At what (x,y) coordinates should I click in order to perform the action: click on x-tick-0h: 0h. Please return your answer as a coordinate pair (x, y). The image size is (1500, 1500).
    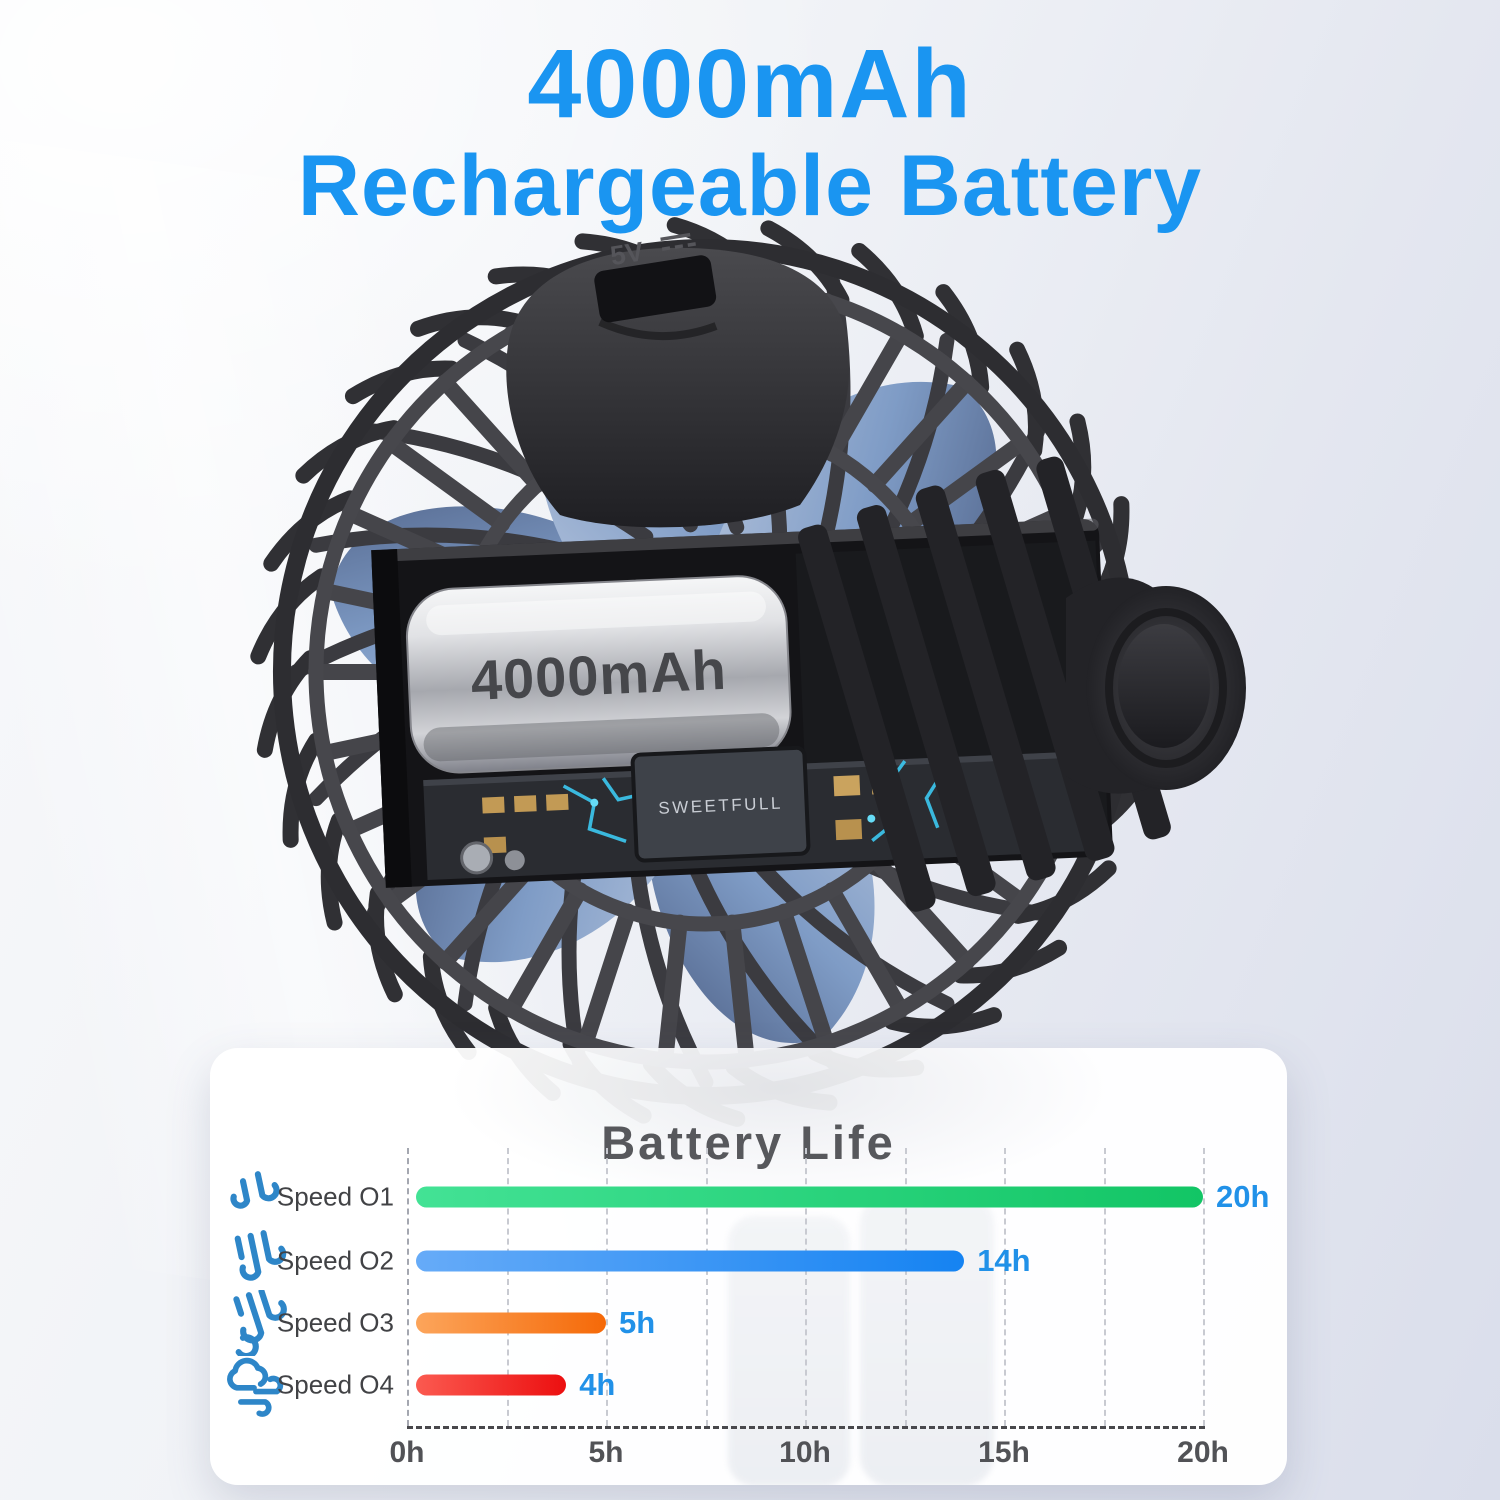
    Looking at the image, I should click on (407, 1452).